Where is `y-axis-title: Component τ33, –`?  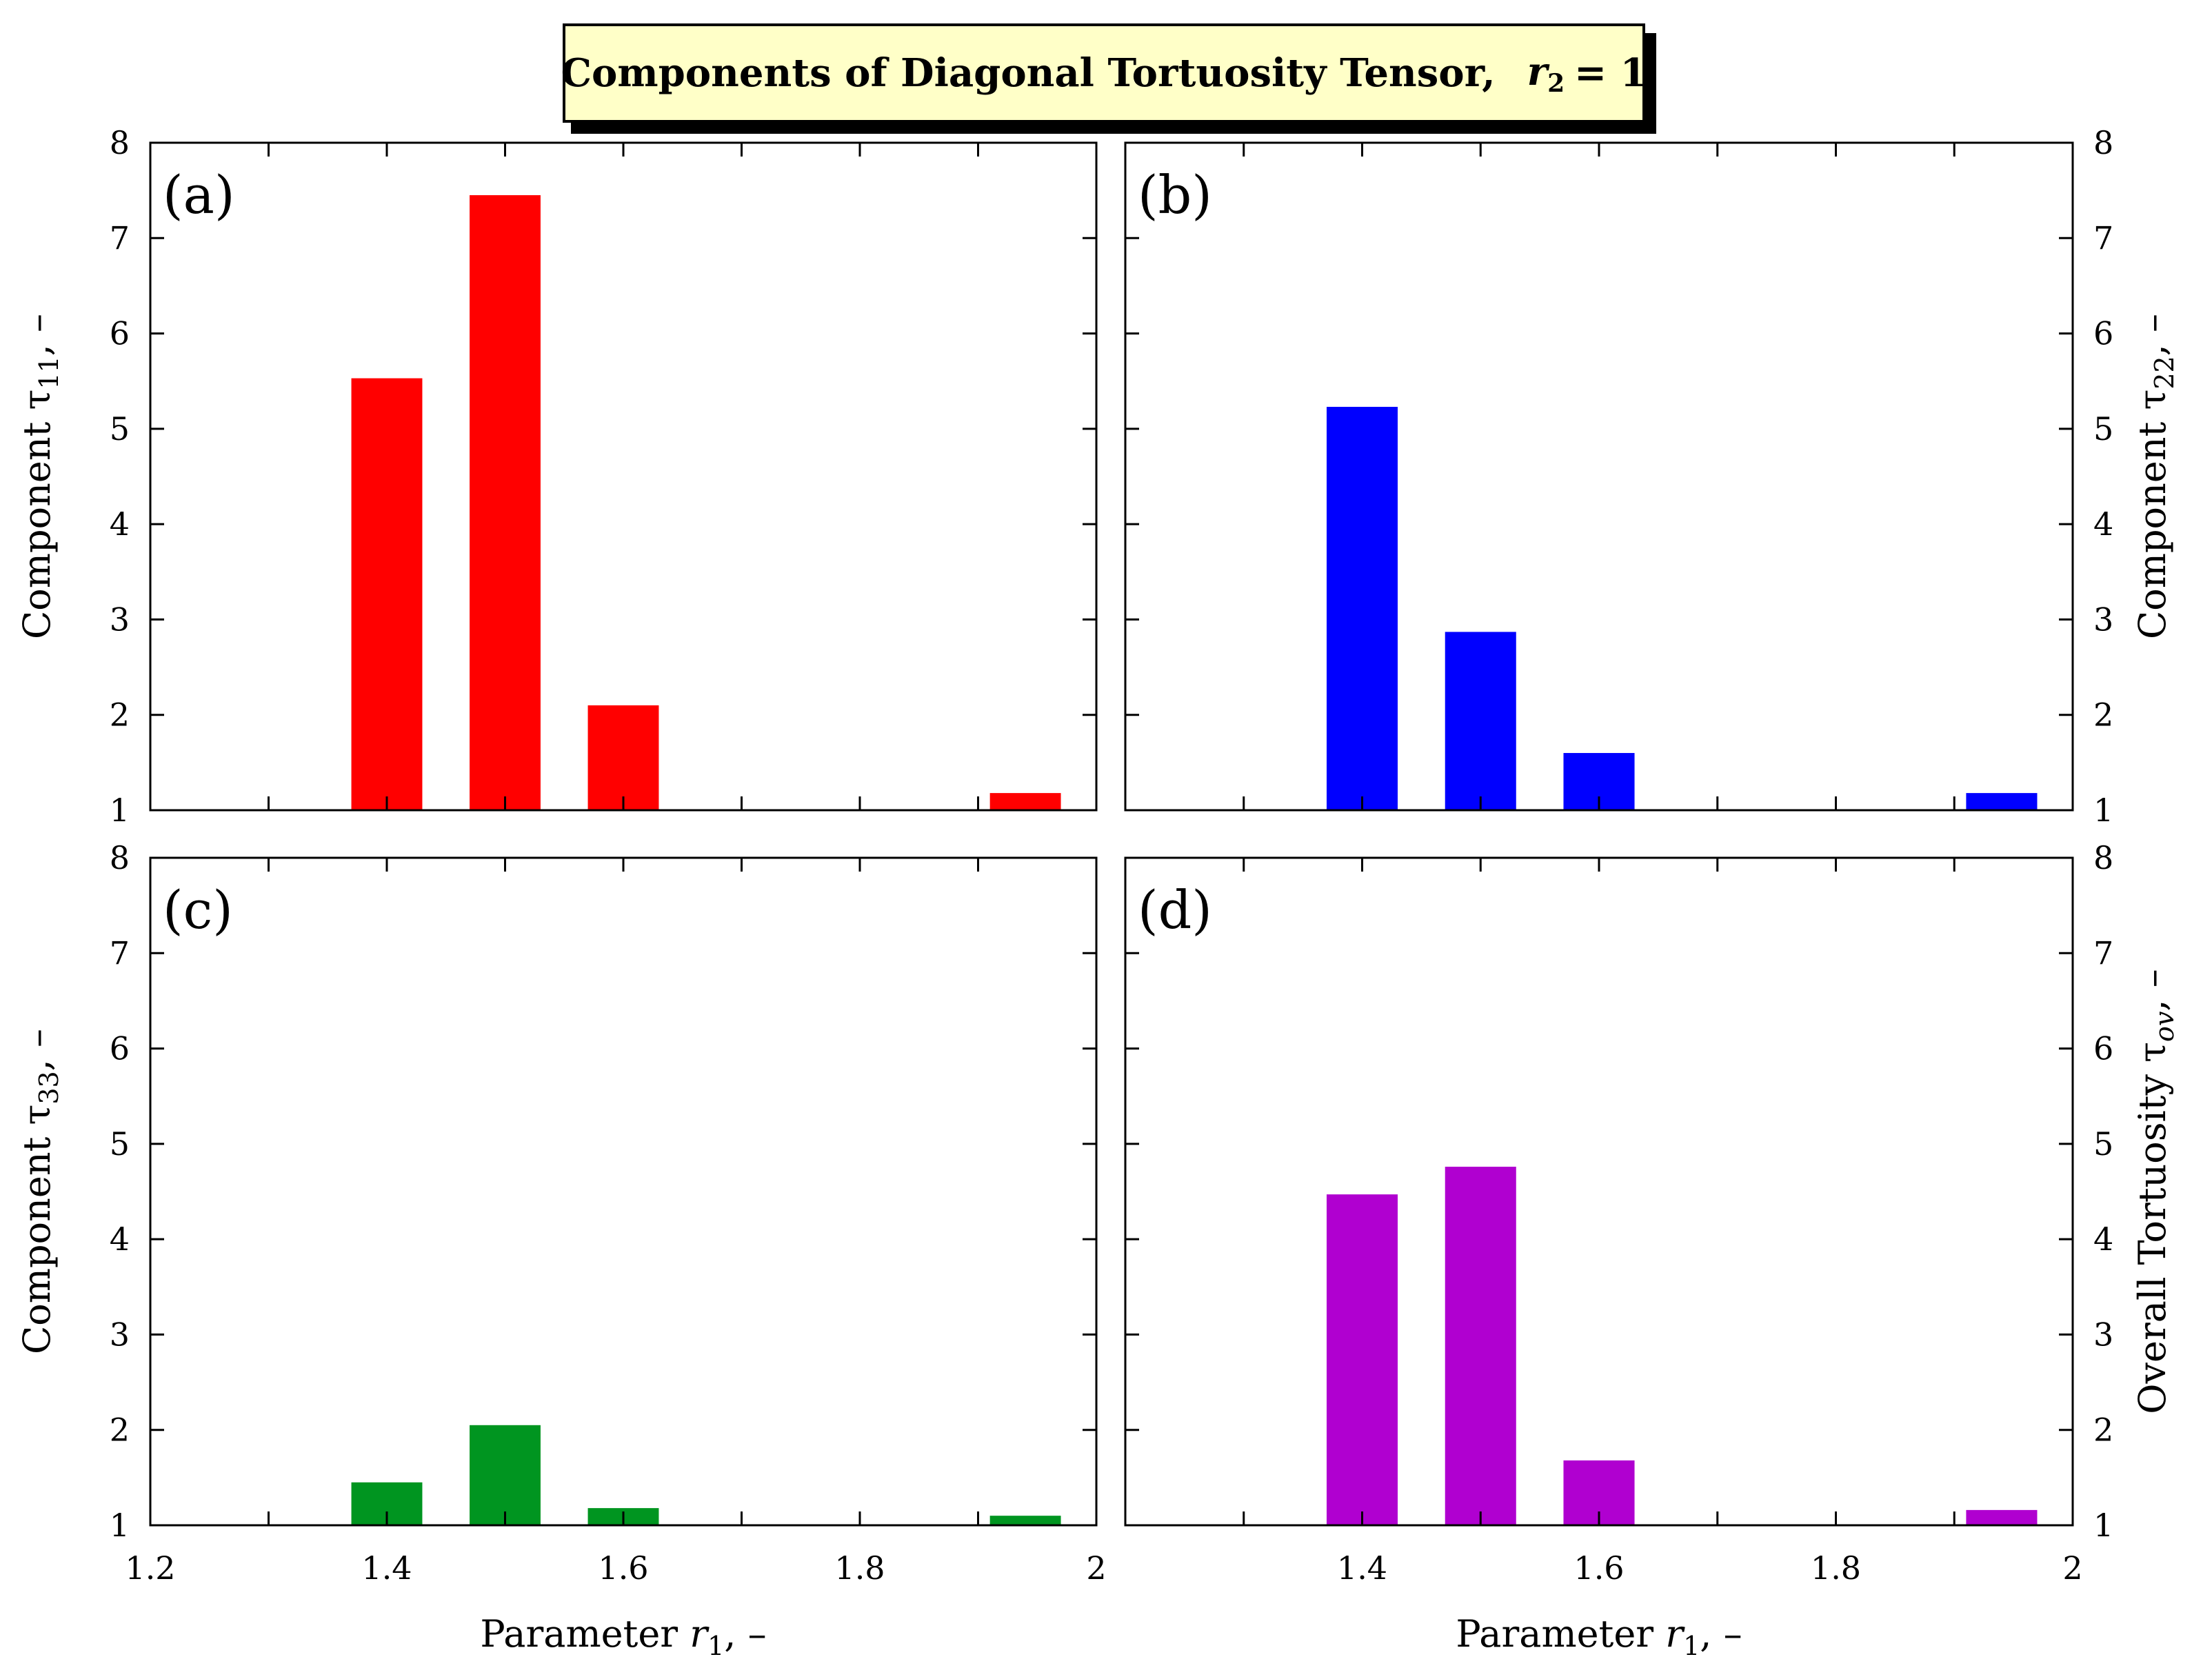 y-axis-title: Component τ33, – is located at coordinates (39, 1191).